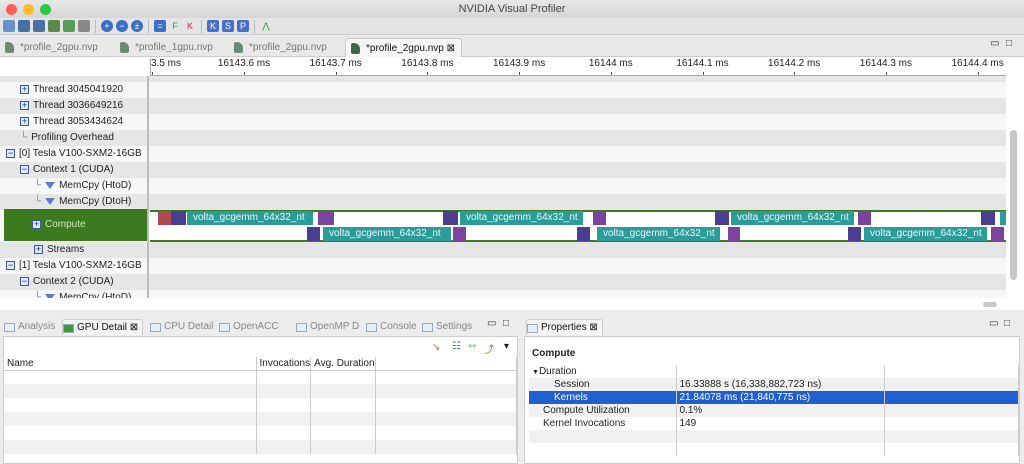 Image resolution: width=1024 pixels, height=464 pixels. What do you see at coordinates (492, 323) in the screenshot?
I see `minimize-panel-button: ▭` at bounding box center [492, 323].